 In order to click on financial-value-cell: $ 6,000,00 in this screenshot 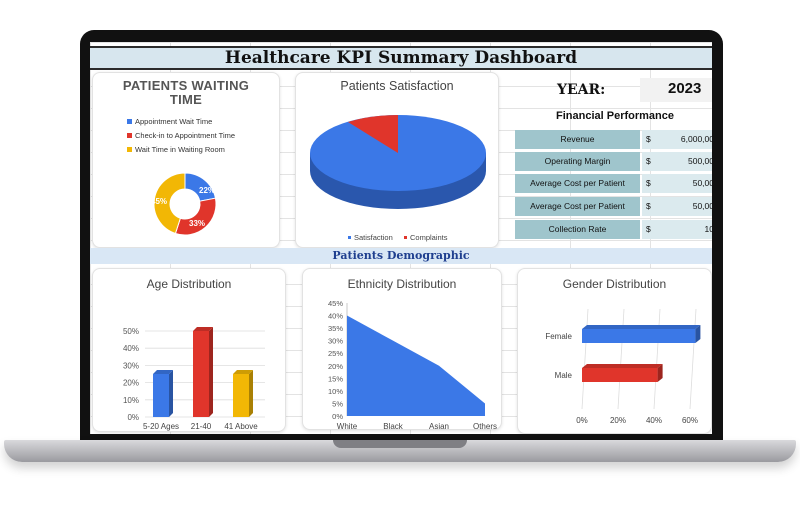, I will do `click(677, 139)`.